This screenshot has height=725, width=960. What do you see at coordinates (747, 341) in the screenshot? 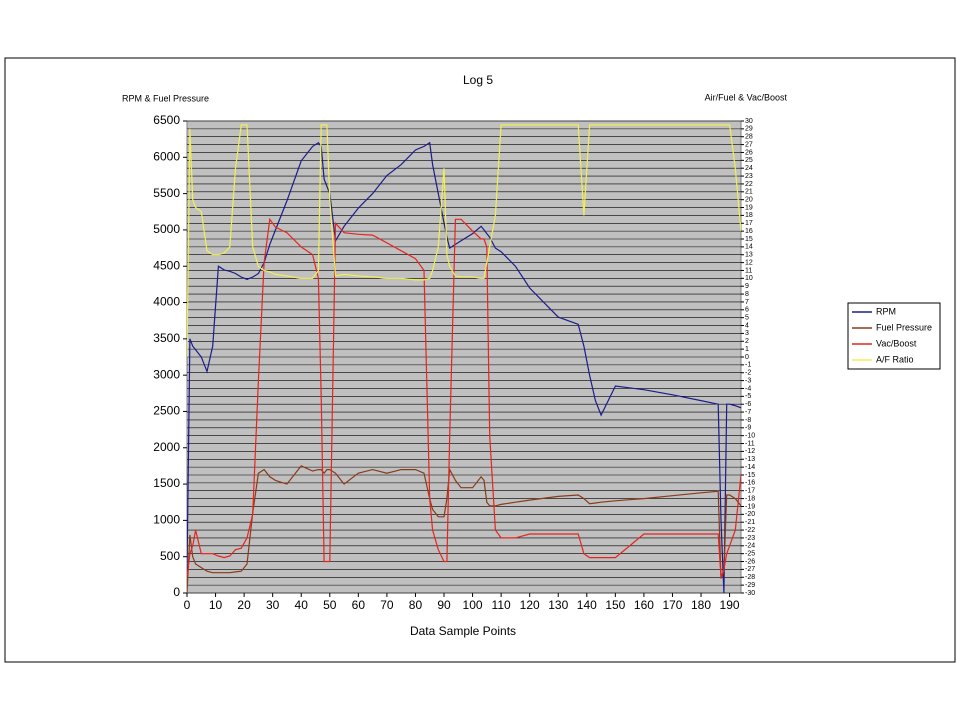
I see `y2-tick-label: 2` at bounding box center [747, 341].